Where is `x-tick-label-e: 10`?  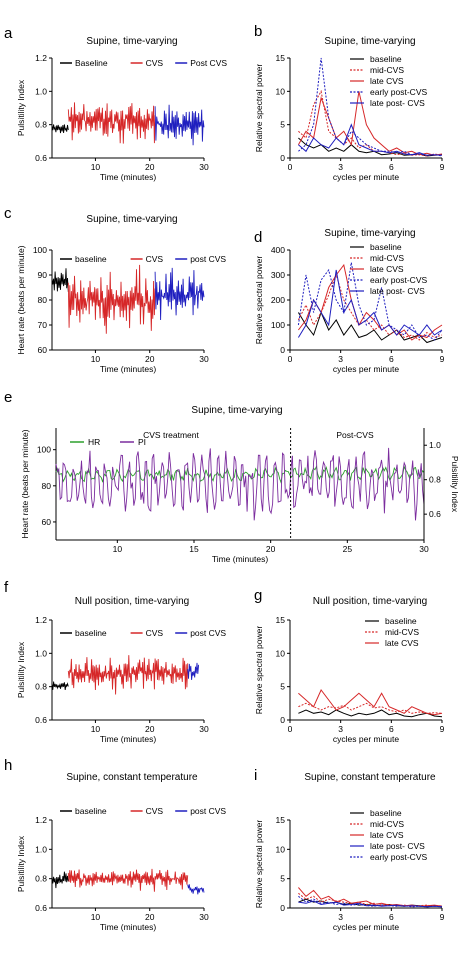 x-tick-label-e: 10 is located at coordinates (118, 549).